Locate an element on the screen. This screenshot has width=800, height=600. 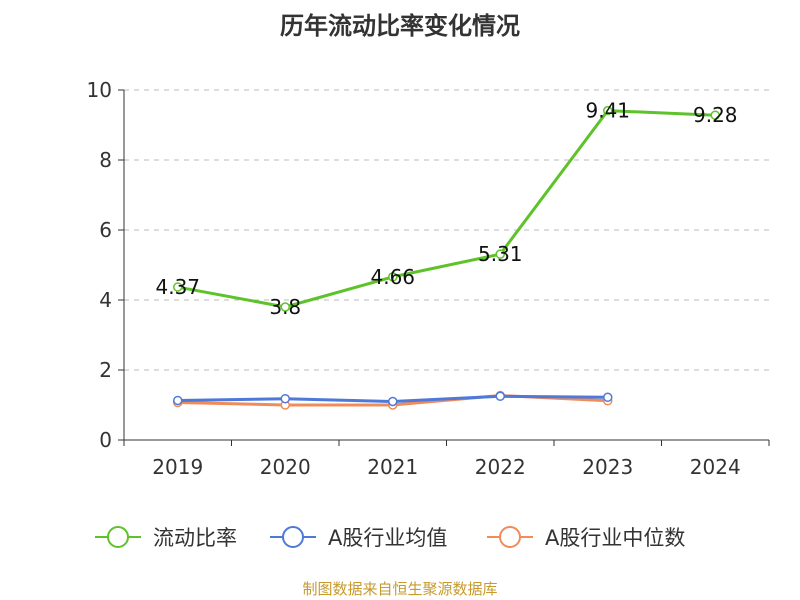
y-tick-label: 10 is located at coordinates (99, 90).